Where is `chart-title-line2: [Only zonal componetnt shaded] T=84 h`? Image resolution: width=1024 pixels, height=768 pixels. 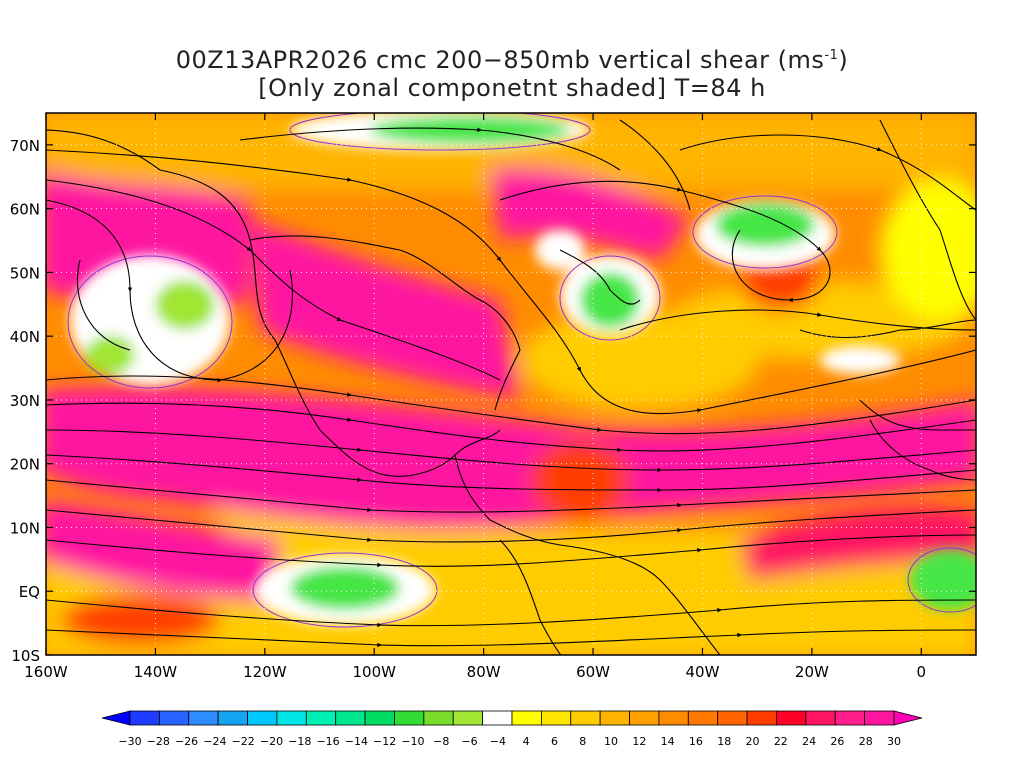
chart-title-line2: [Only zonal componetnt shaded] T=84 h is located at coordinates (512, 88).